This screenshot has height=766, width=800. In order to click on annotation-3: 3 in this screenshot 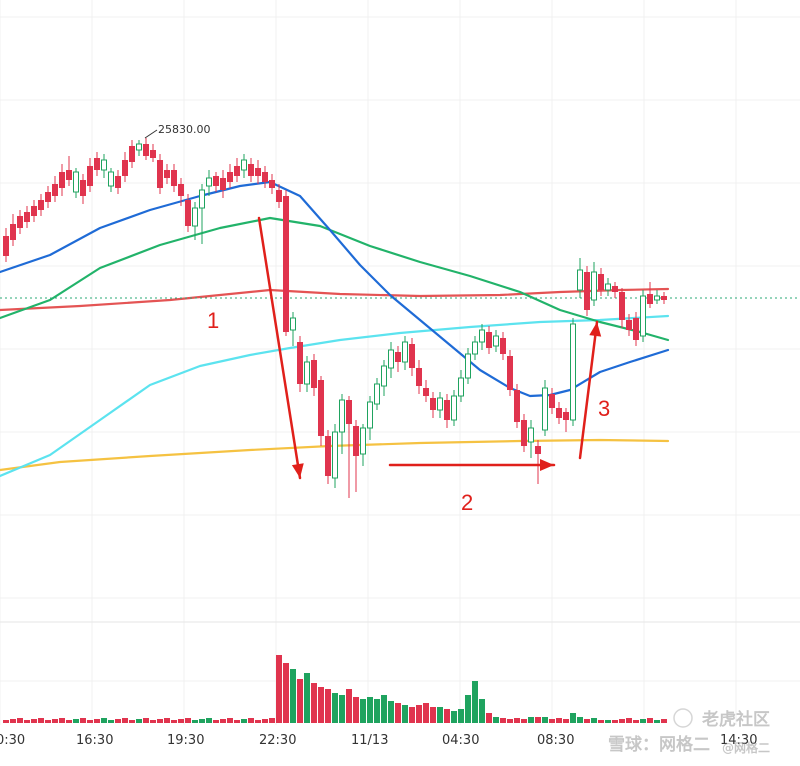, I will do `click(604, 408)`.